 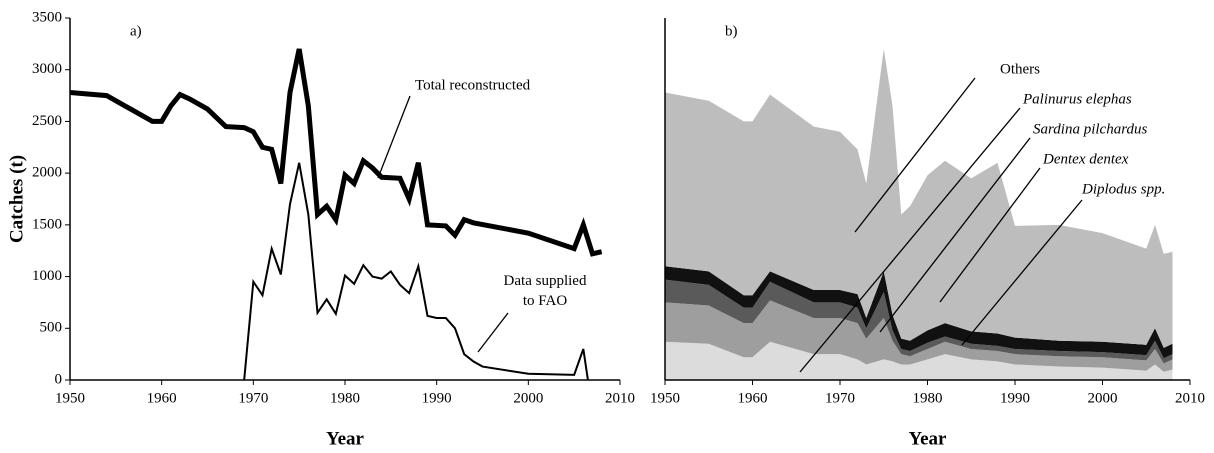 I want to click on annotation: Palinurus elephas, so click(x=1077, y=99).